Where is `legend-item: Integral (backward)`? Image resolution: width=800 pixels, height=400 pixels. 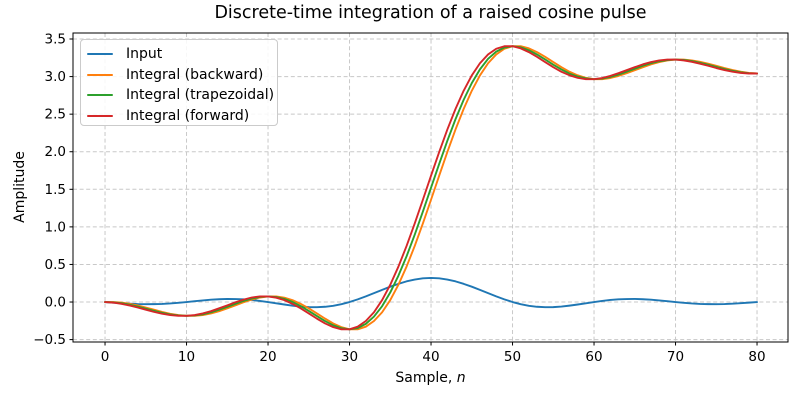 legend-item: Integral (backward) is located at coordinates (179, 75).